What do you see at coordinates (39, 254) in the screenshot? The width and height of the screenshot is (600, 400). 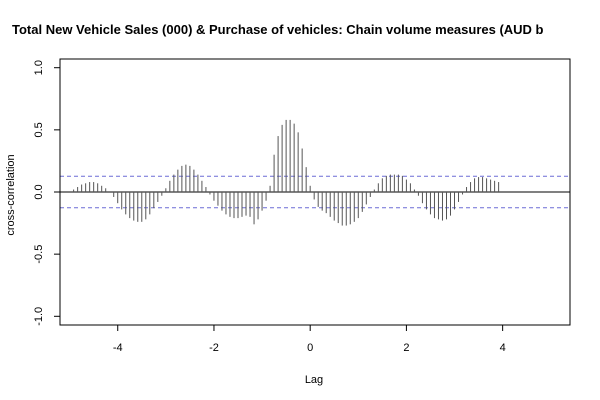 I see `y-tick-label: -0.5` at bounding box center [39, 254].